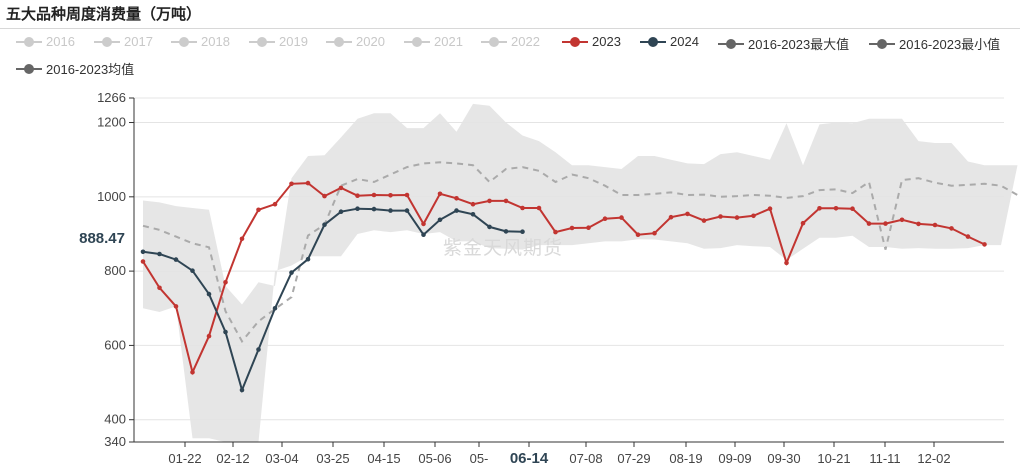  What do you see at coordinates (934, 43) in the screenshot?
I see `legend-item-2016-2023最小值: 2016-2023最小值` at bounding box center [934, 43].